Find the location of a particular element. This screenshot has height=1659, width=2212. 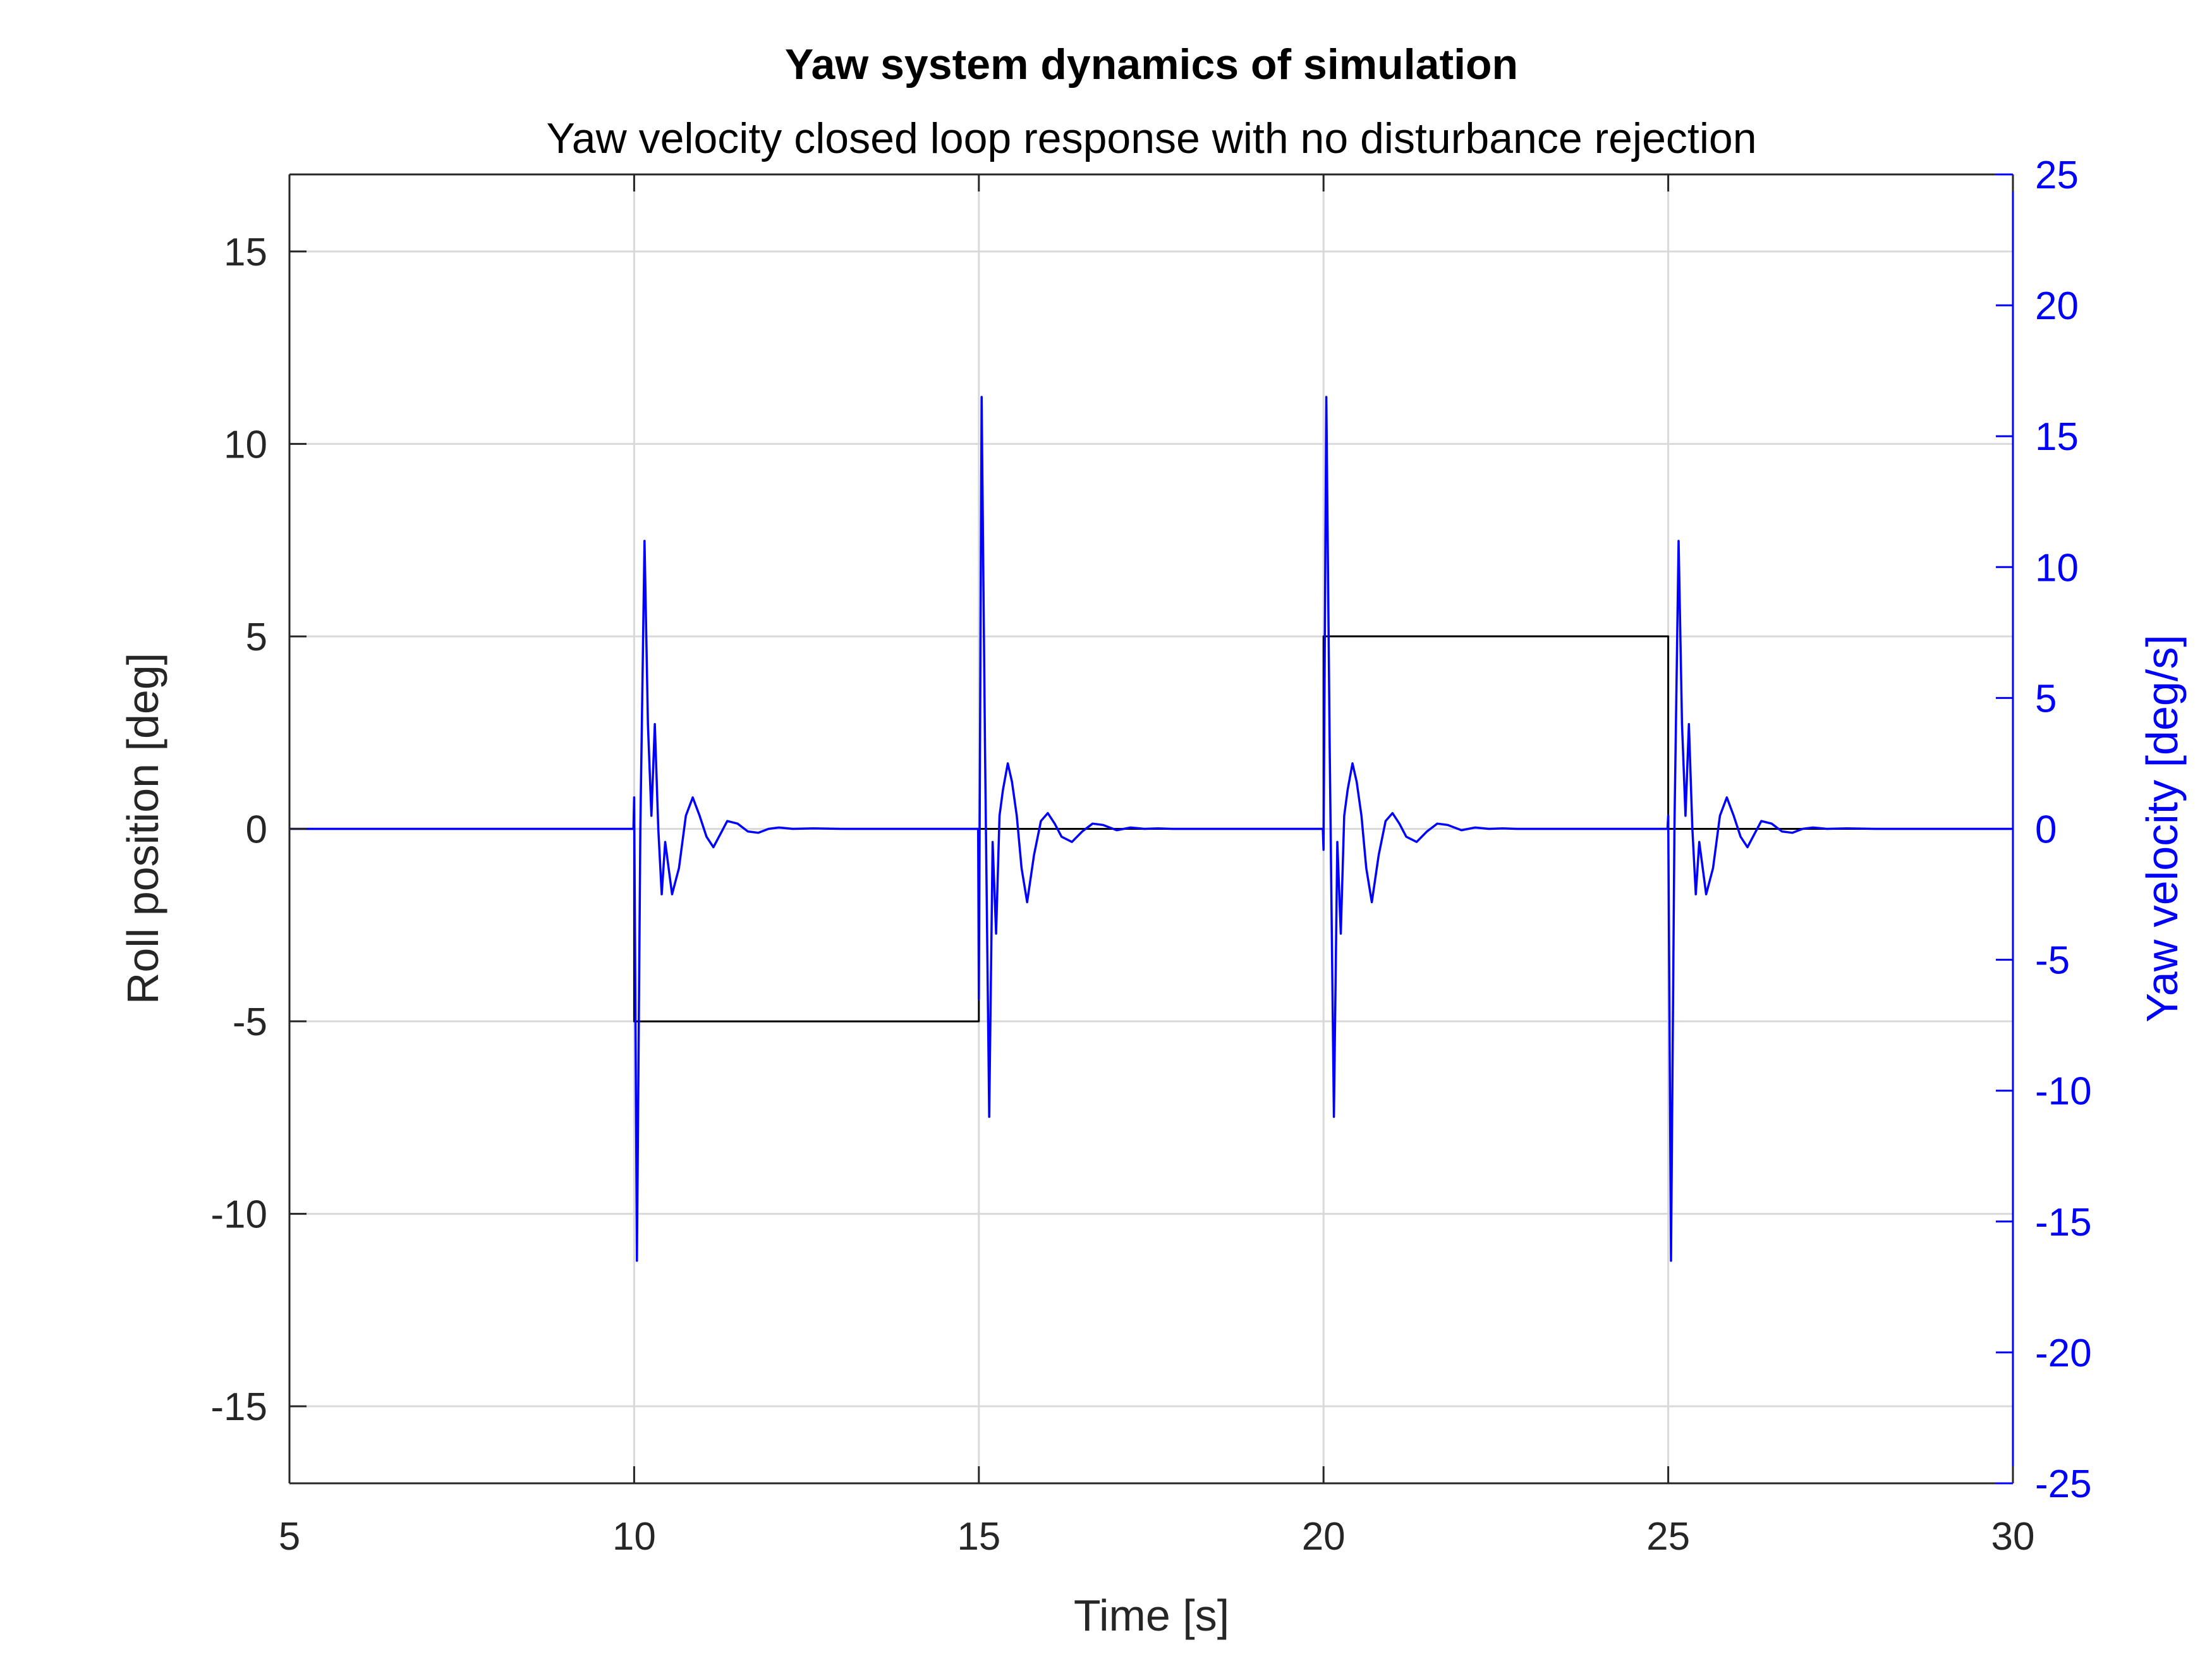

right-y-tick-label: 20 is located at coordinates (2057, 306).